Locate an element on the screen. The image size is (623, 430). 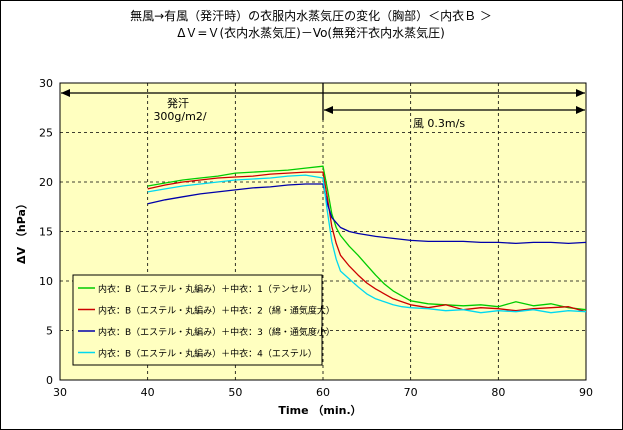
x-tick-label: 90 is located at coordinates (586, 392).